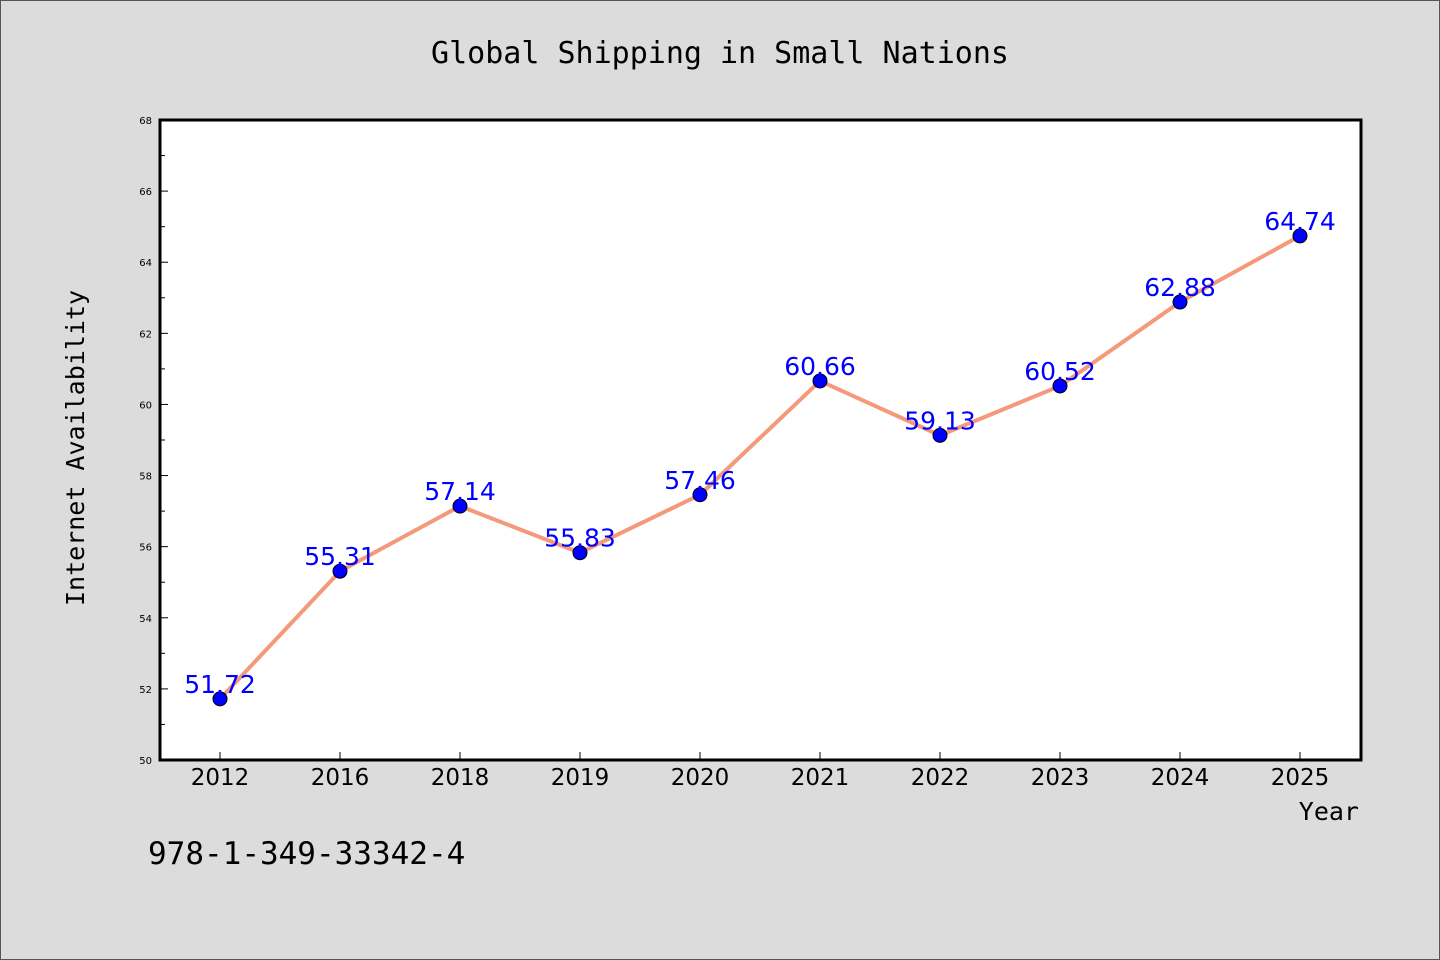 Image resolution: width=1440 pixels, height=960 pixels. I want to click on data-label: 64.74, so click(1300, 221).